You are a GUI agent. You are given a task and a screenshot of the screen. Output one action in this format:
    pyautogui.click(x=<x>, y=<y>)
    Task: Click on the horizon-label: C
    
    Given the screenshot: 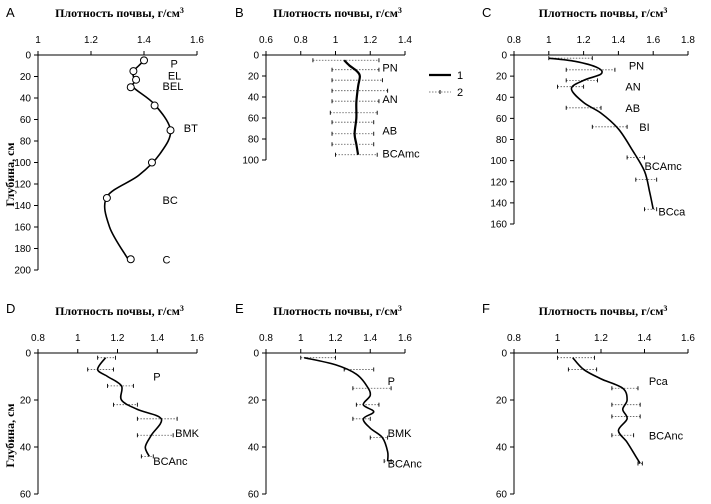 What is the action you would take?
    pyautogui.click(x=167, y=260)
    